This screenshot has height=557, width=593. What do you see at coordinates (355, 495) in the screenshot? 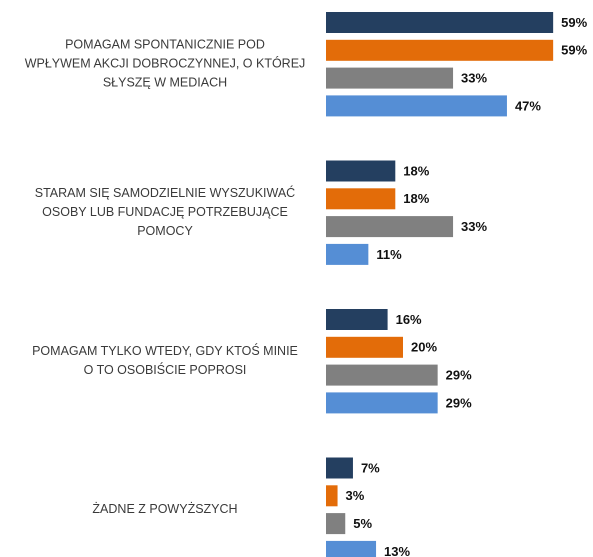
I see `value-label: 3%` at bounding box center [355, 495].